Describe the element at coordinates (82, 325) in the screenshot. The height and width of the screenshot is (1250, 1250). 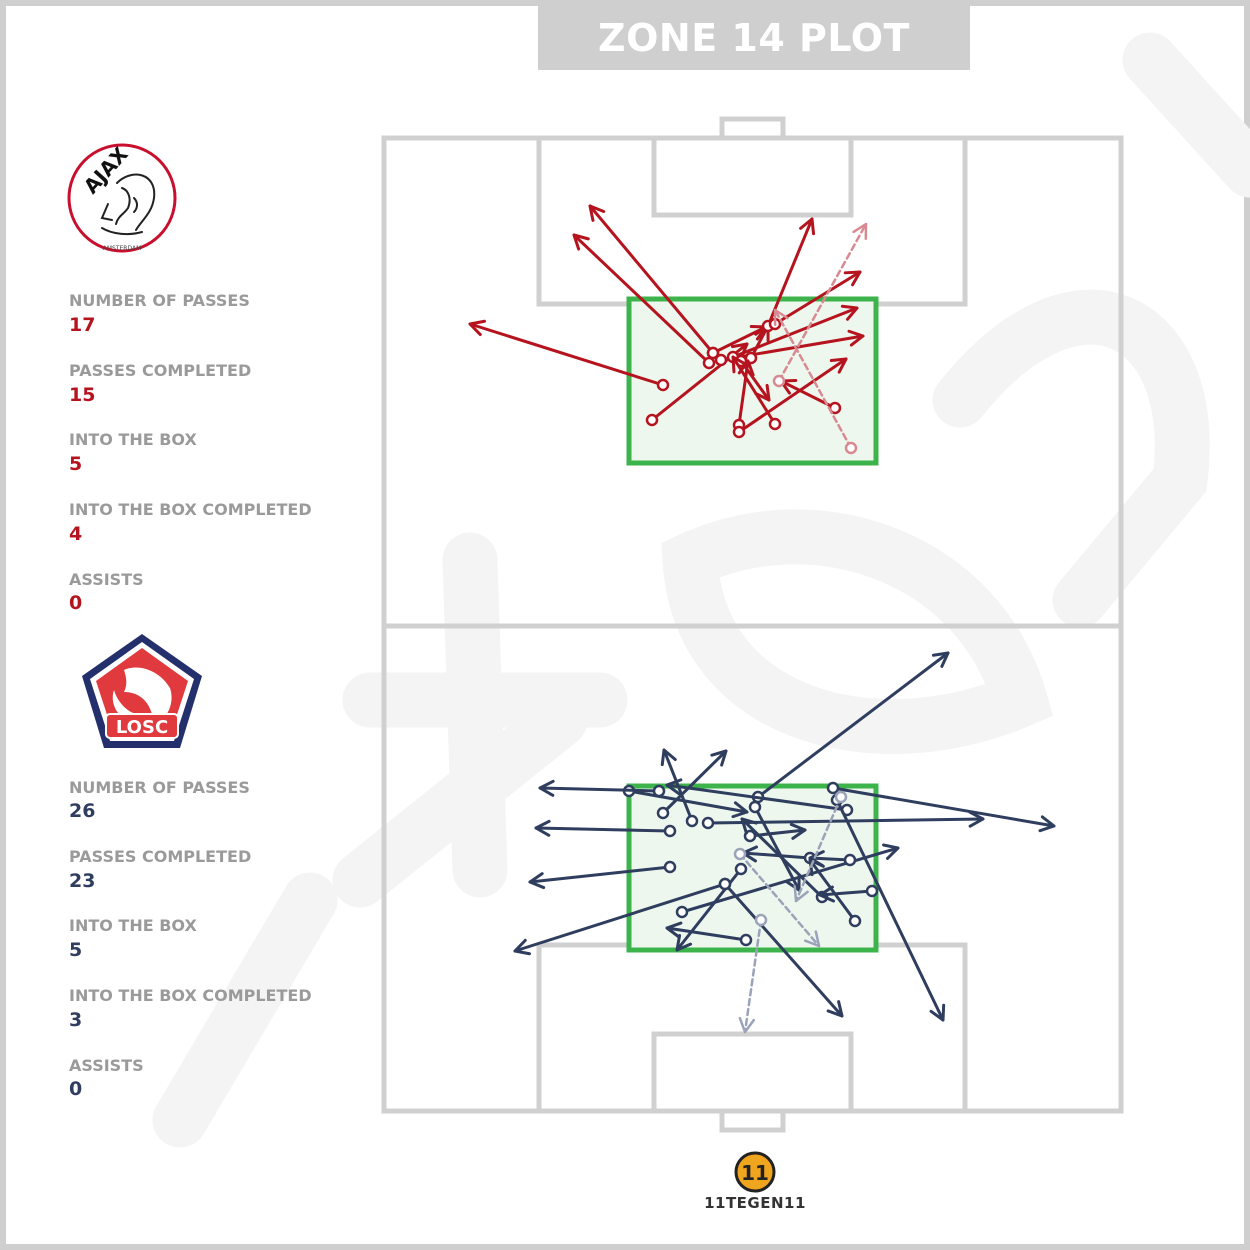
I see `ajax-stat-value: 17` at that location.